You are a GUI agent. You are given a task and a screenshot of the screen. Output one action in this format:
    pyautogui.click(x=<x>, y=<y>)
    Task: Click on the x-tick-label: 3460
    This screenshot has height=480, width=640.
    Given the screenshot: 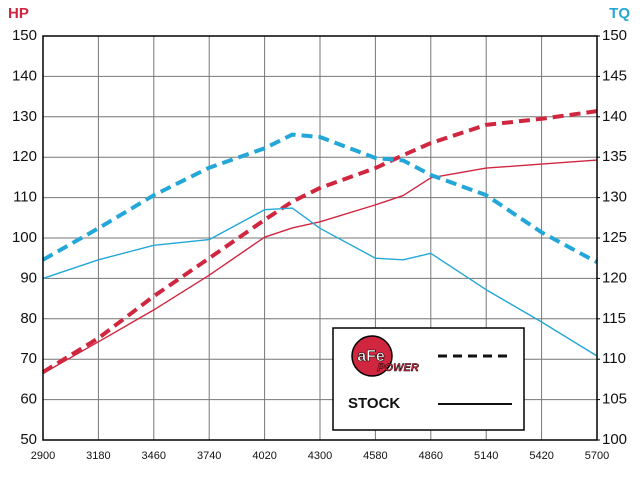 What is the action you would take?
    pyautogui.click(x=154, y=456)
    